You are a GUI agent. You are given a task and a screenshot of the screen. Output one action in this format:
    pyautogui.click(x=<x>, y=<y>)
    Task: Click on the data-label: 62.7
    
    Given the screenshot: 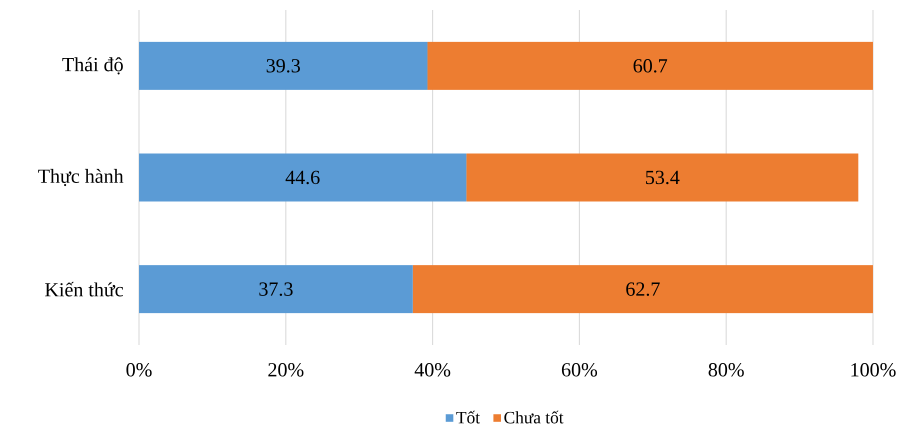 What is the action you would take?
    pyautogui.click(x=643, y=289)
    